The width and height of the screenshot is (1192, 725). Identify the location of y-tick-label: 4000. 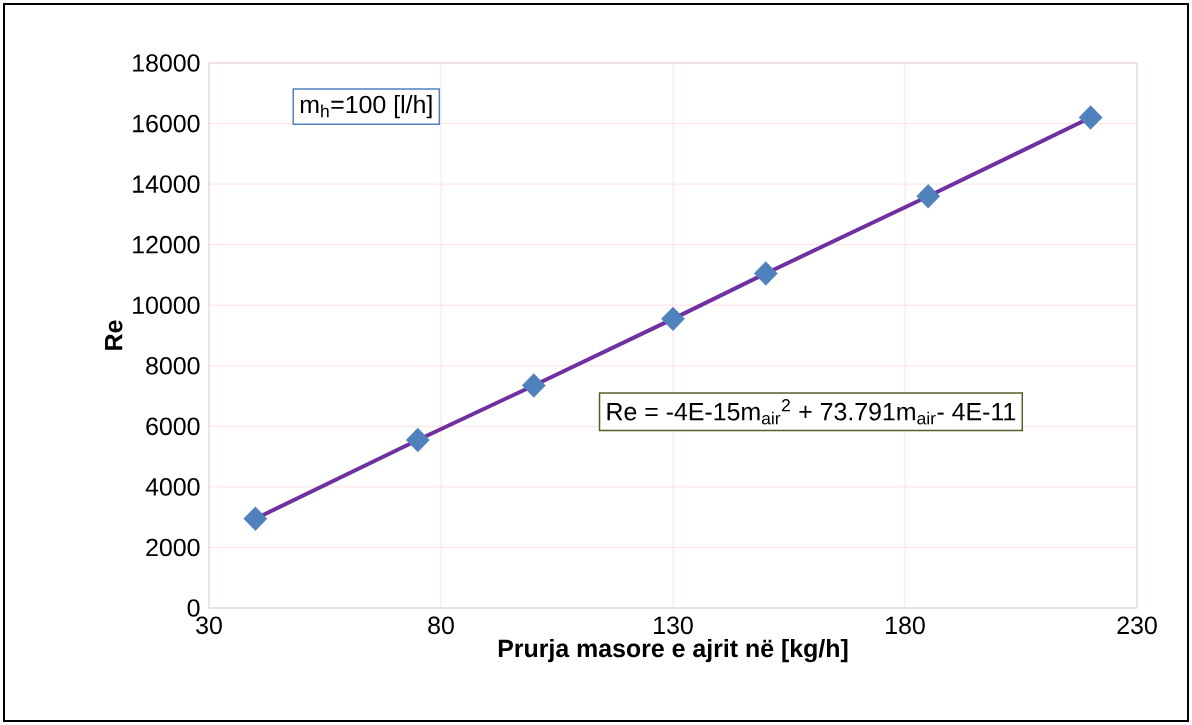
(172, 487).